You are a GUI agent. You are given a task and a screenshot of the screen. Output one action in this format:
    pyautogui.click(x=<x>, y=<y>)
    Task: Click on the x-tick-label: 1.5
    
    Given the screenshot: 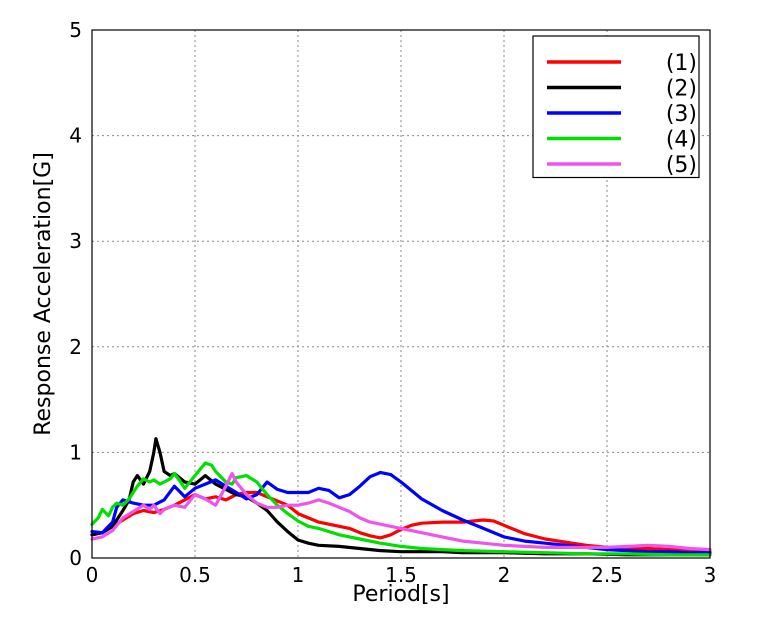 What is the action you would take?
    pyautogui.click(x=401, y=575)
    